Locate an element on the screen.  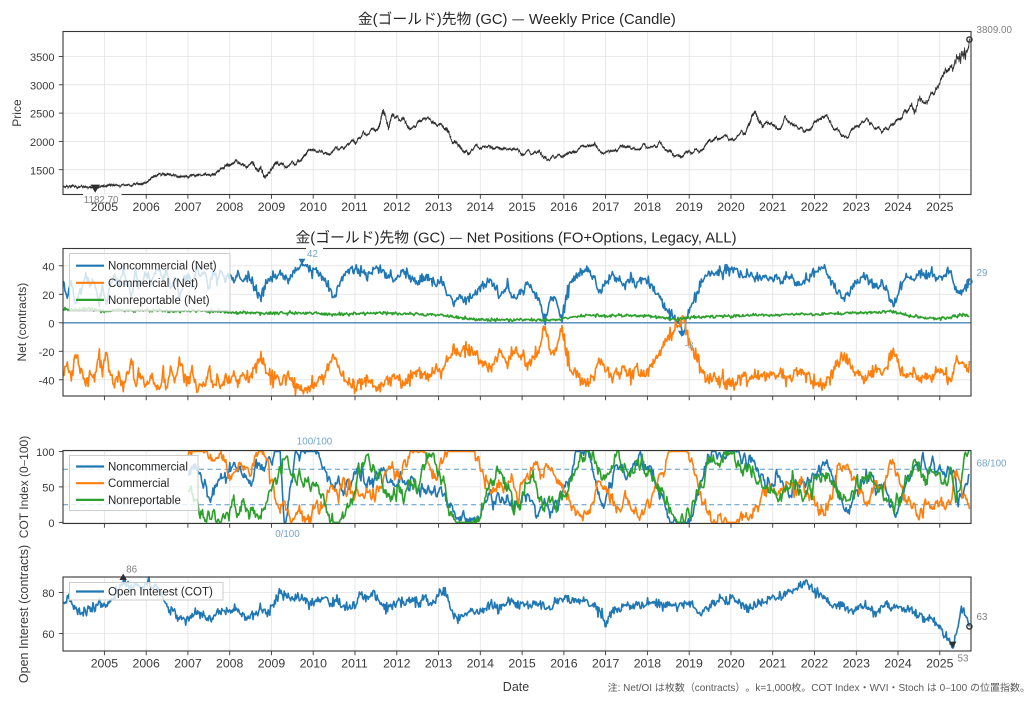
svg-text: Nonreportable is located at coordinates (144, 501).